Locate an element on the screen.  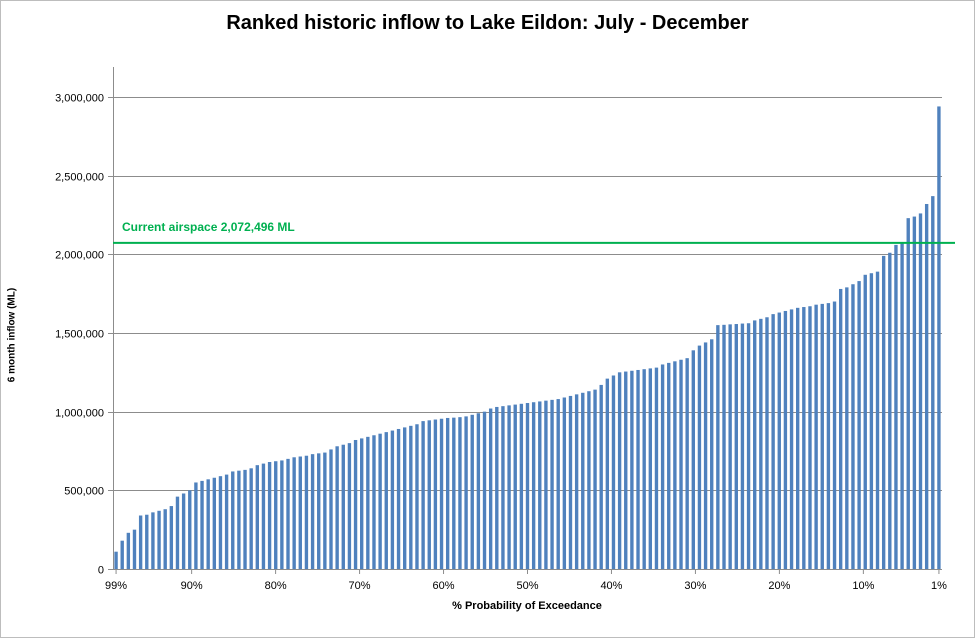
y-tick-label: 1,500,000 is located at coordinates (79, 335).